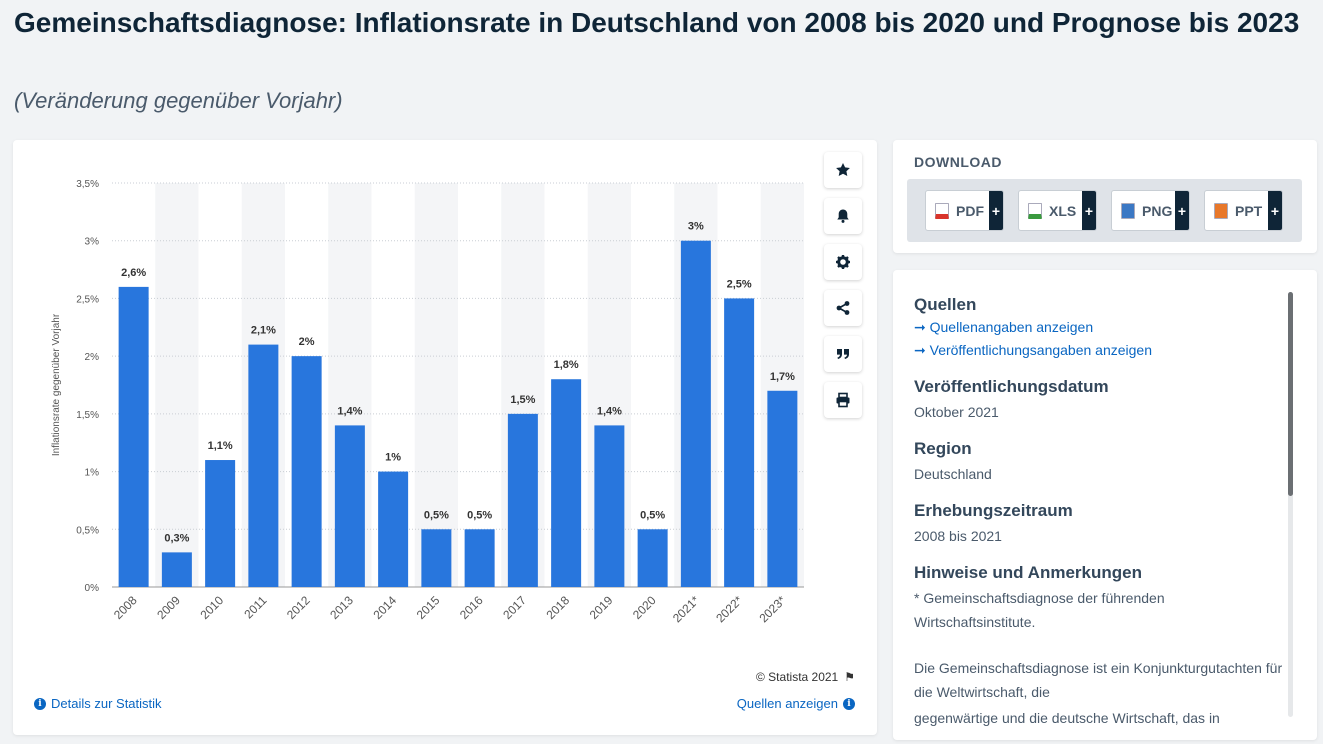  Describe the element at coordinates (958, 536) in the screenshot. I see `period-value: 2008 bis 2021` at that location.